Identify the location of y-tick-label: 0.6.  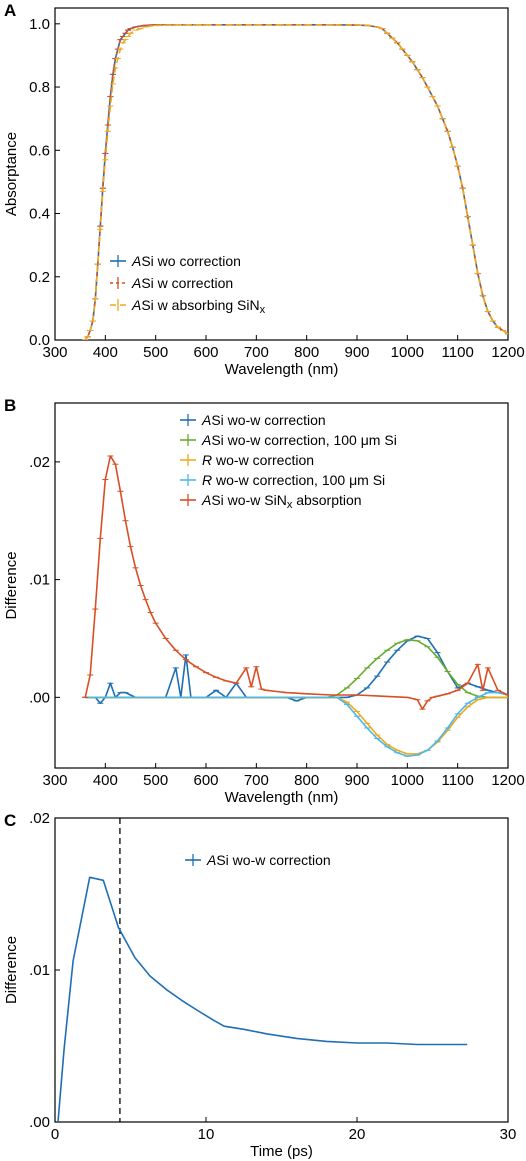
(39, 150).